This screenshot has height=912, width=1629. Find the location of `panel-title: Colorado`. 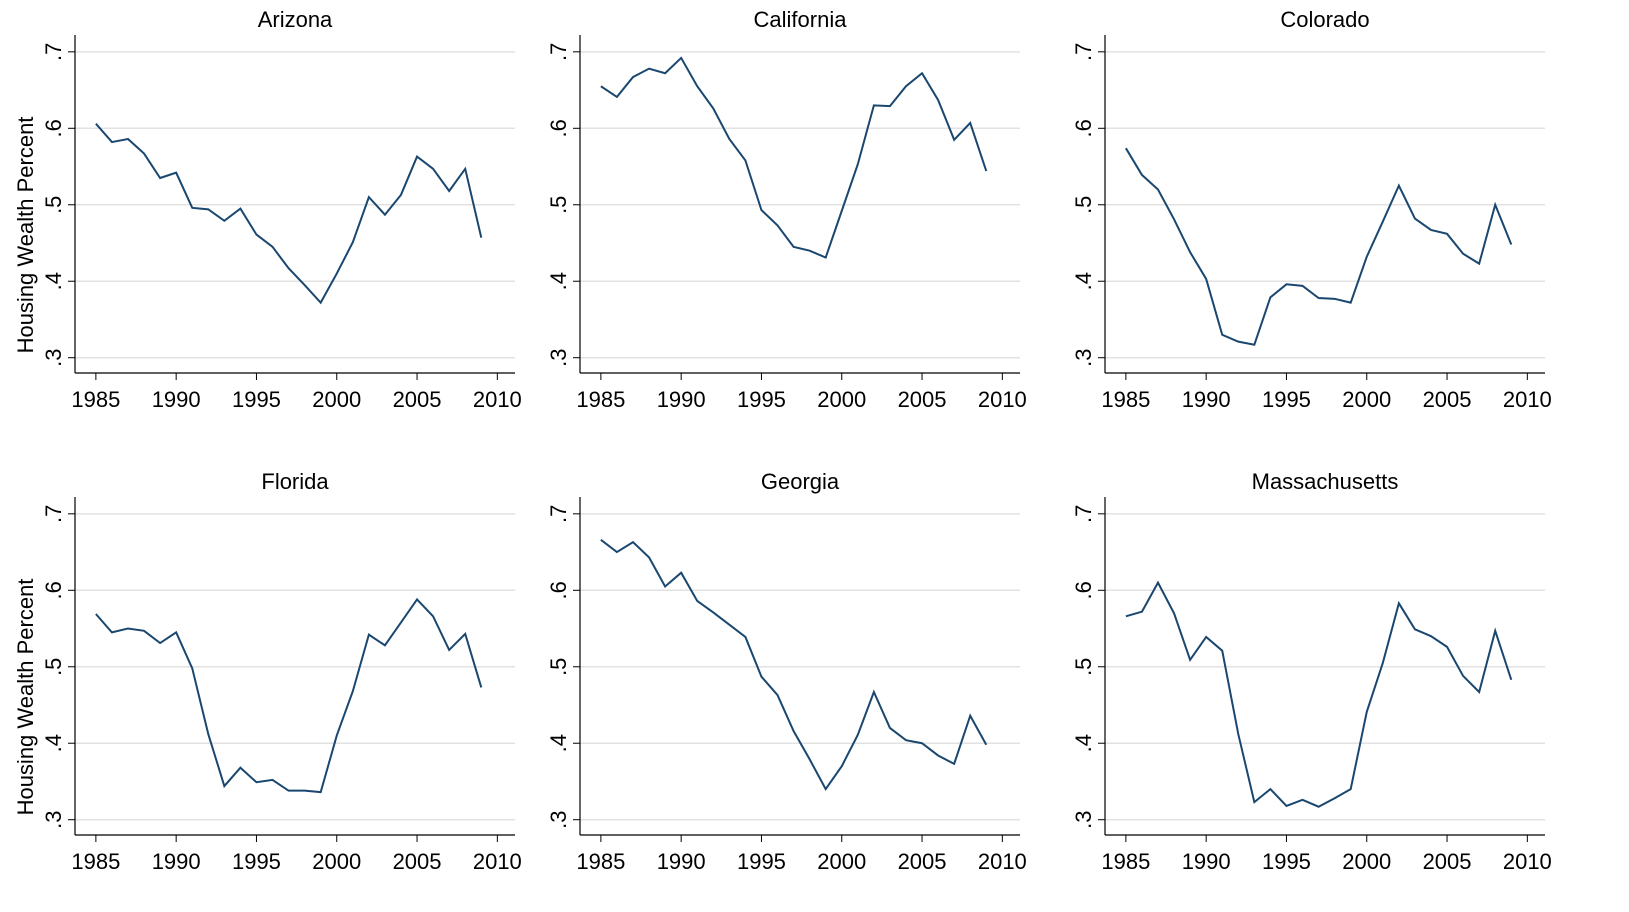

panel-title: Colorado is located at coordinates (1324, 19).